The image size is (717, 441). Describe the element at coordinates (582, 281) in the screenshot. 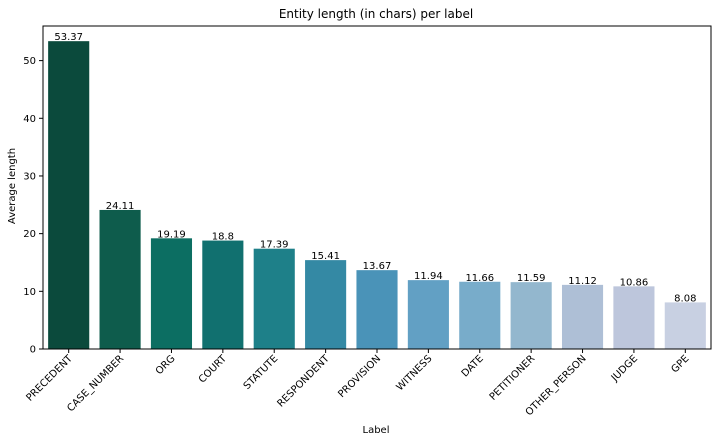

I see `data-label: 11.12` at that location.